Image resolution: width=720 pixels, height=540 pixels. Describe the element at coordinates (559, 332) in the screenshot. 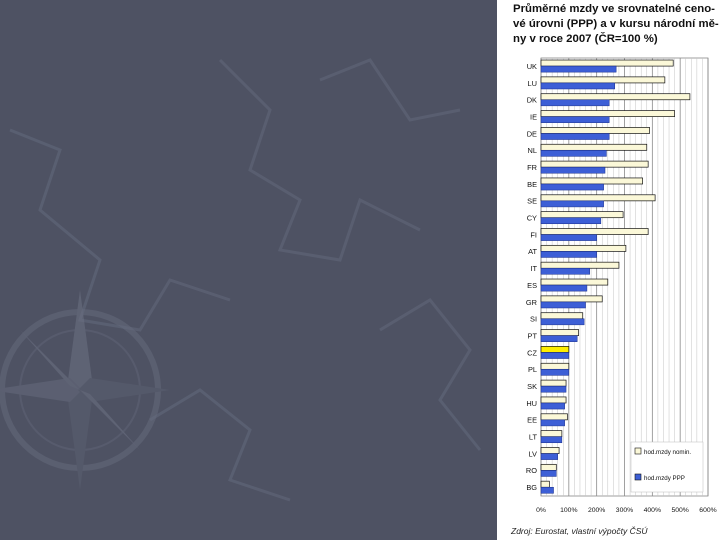

I see `bar-nominal-pt` at that location.